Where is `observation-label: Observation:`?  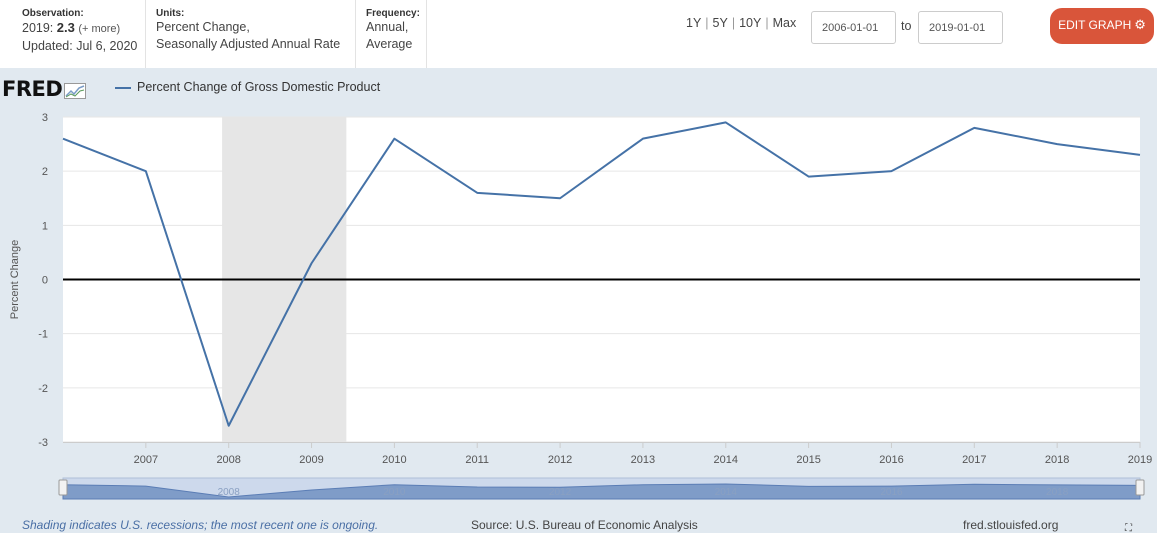 observation-label: Observation: is located at coordinates (53, 13).